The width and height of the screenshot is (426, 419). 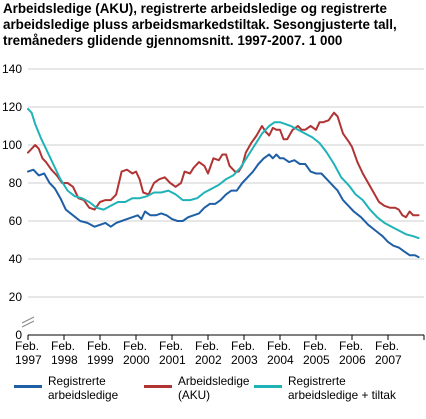 I want to click on legend-label-line: arbeidsledige, so click(x=83, y=395).